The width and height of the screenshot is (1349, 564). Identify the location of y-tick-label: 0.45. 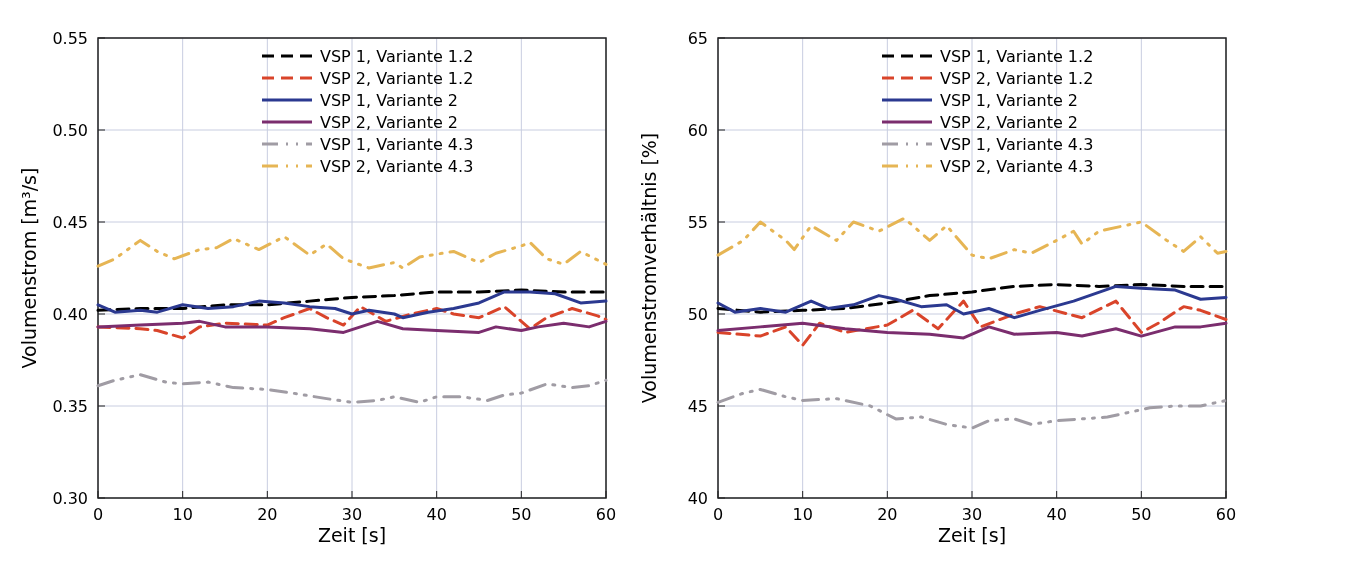
(70, 222).